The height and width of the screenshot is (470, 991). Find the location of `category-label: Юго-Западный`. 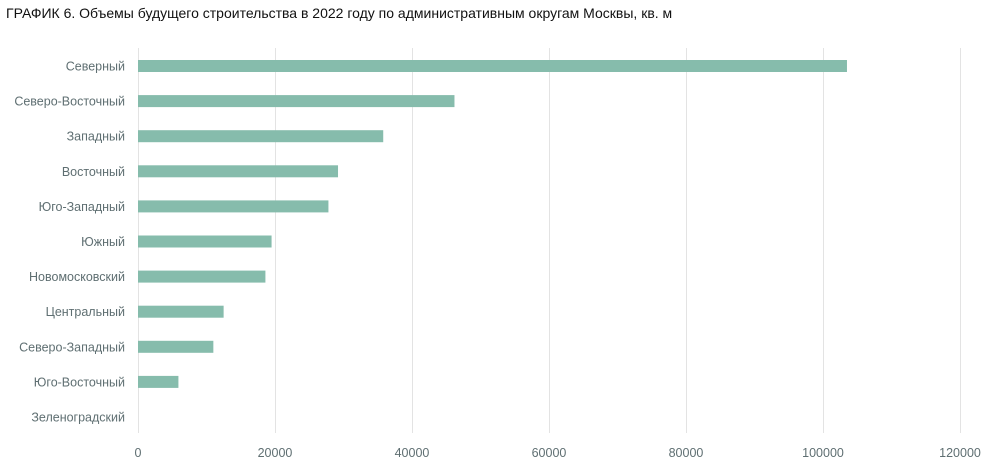

category-label: Юго-Западный is located at coordinates (82, 207).